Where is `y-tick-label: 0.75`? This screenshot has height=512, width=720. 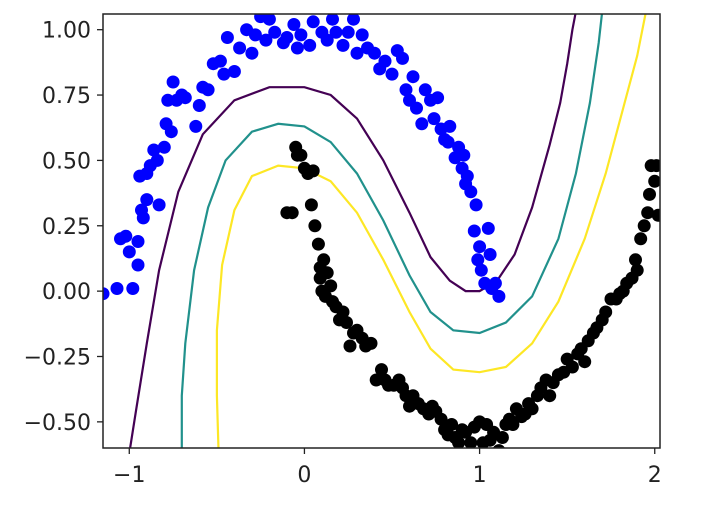 y-tick-label: 0.75 is located at coordinates (66, 96).